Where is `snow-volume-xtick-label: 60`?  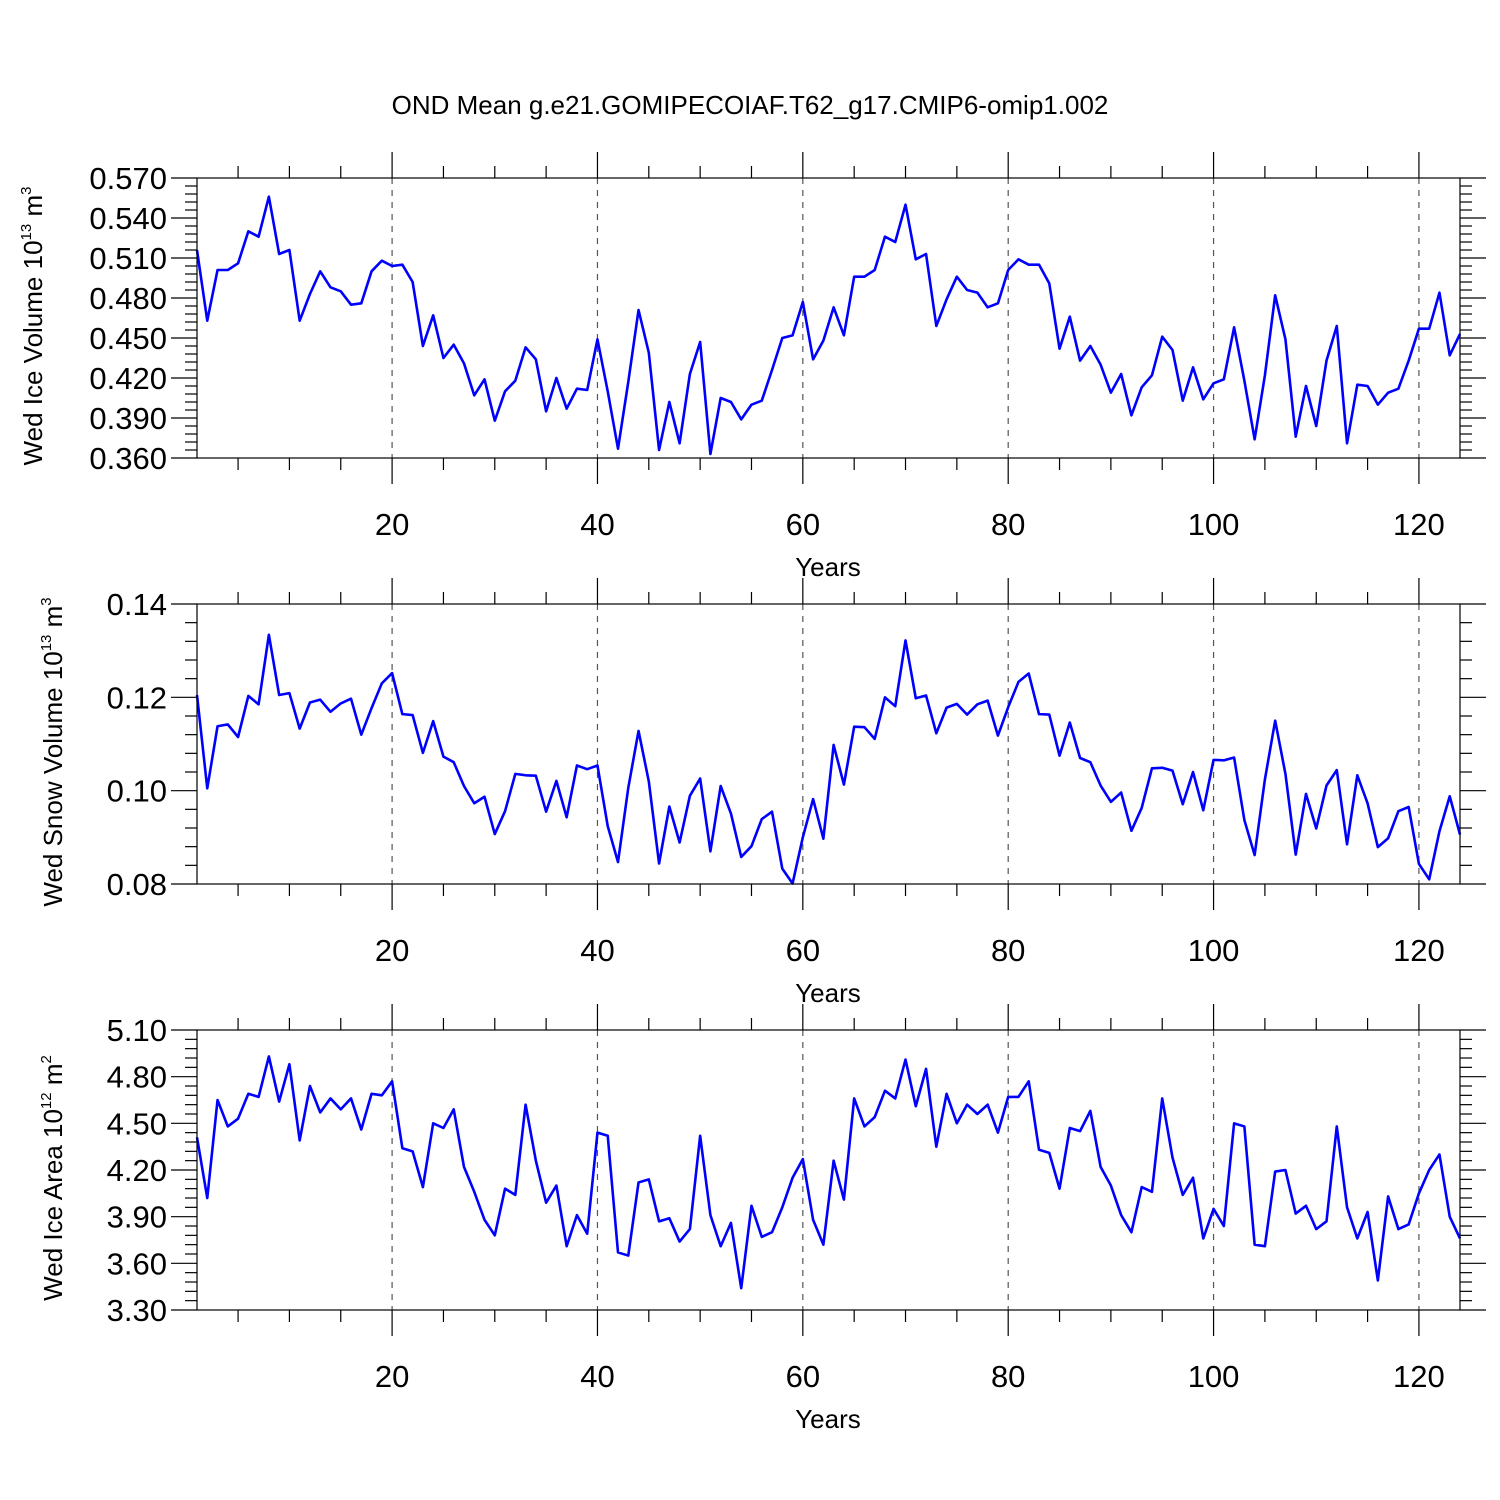
snow-volume-xtick-label: 60 is located at coordinates (803, 950).